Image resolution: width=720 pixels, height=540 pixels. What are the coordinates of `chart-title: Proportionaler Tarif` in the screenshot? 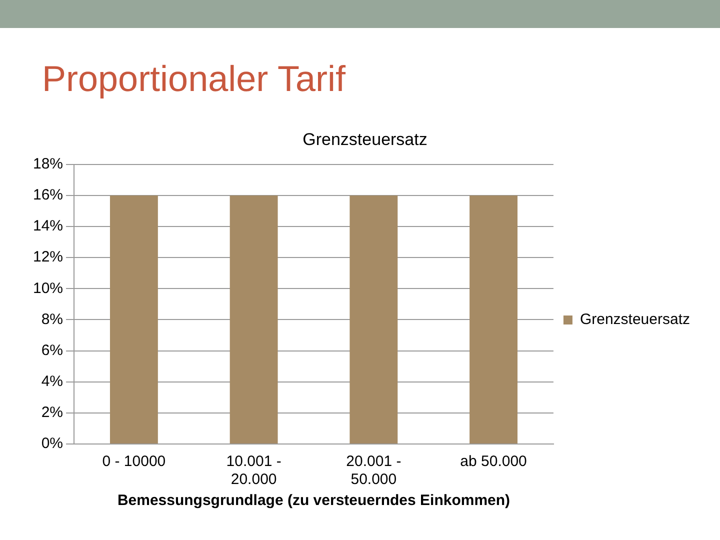 It's located at (194, 79).